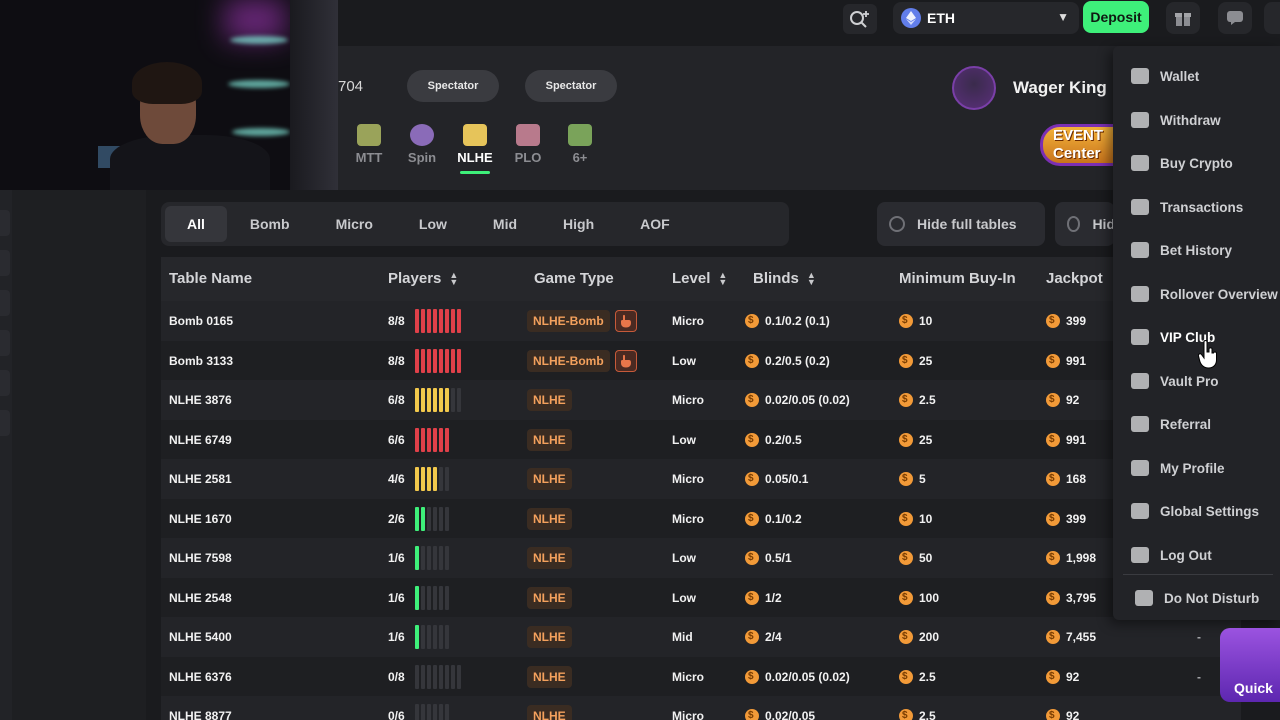 This screenshot has height=720, width=1280. I want to click on table-row: NLHE 7598 1/6 NLHE Low 0.5/1 50 1,998, so click(701, 558).